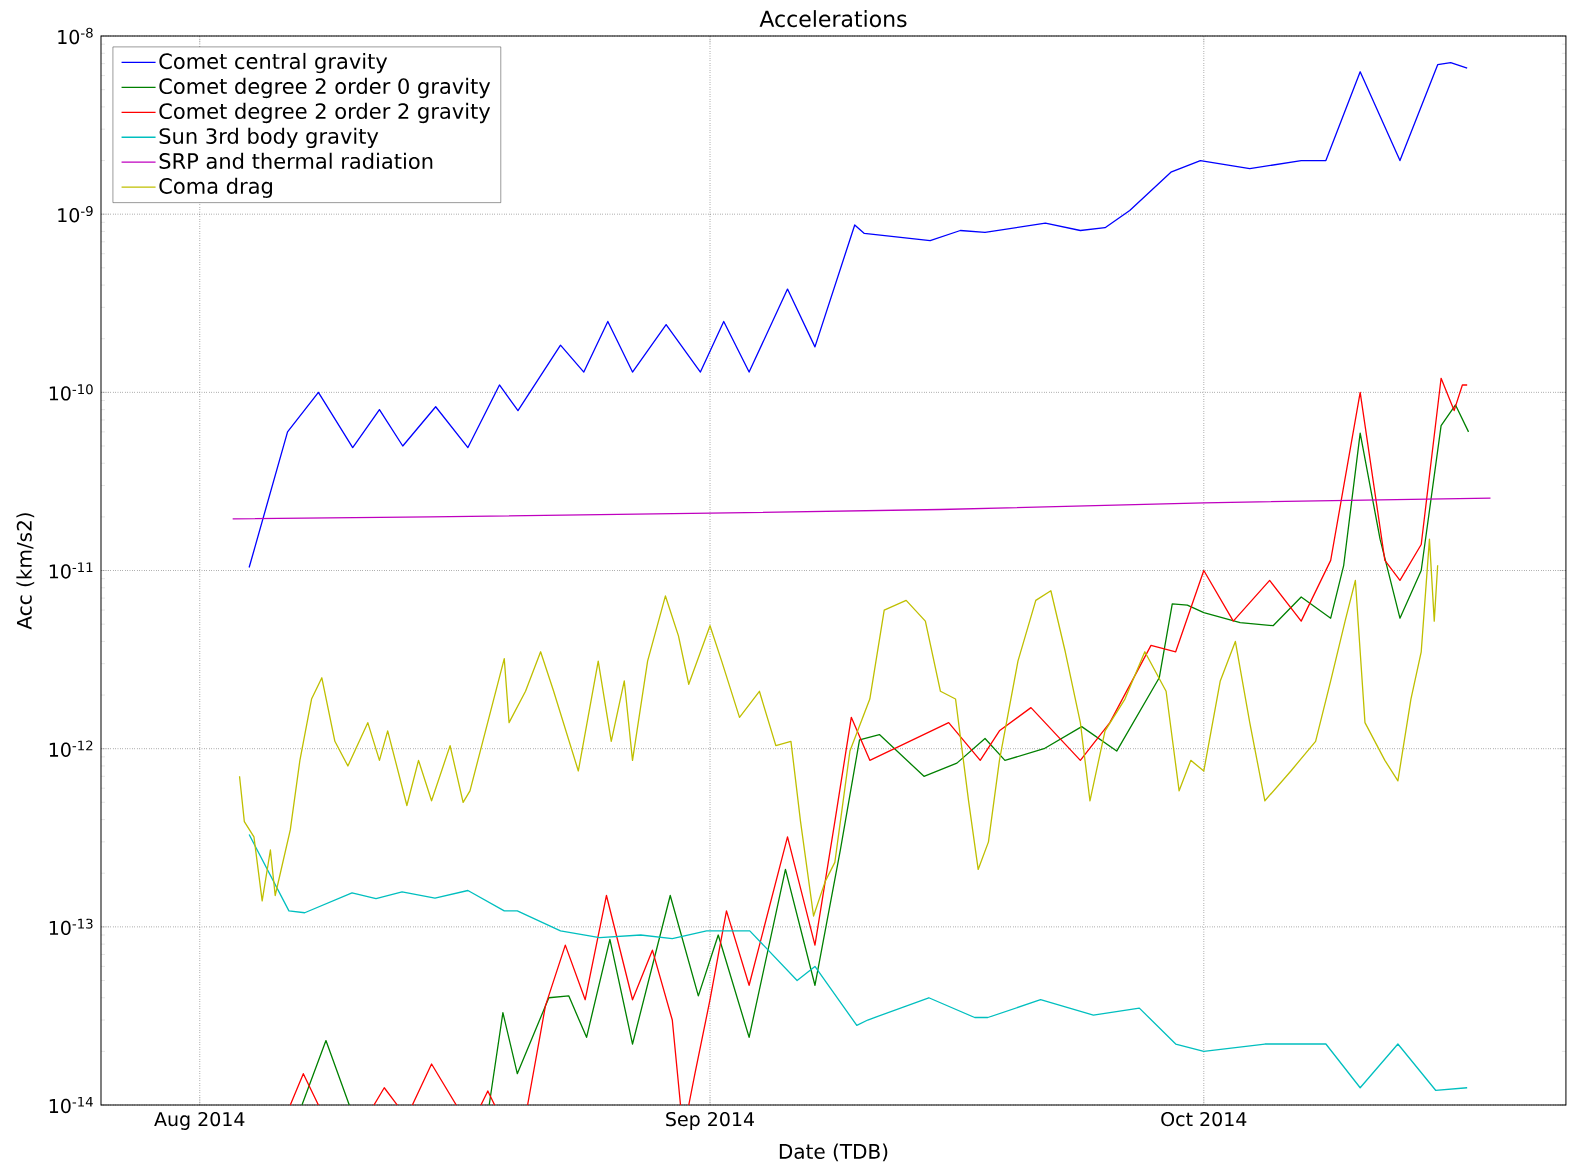 The image size is (1574, 1165). I want to click on x-tick-label: Oct 2014, so click(1204, 1119).